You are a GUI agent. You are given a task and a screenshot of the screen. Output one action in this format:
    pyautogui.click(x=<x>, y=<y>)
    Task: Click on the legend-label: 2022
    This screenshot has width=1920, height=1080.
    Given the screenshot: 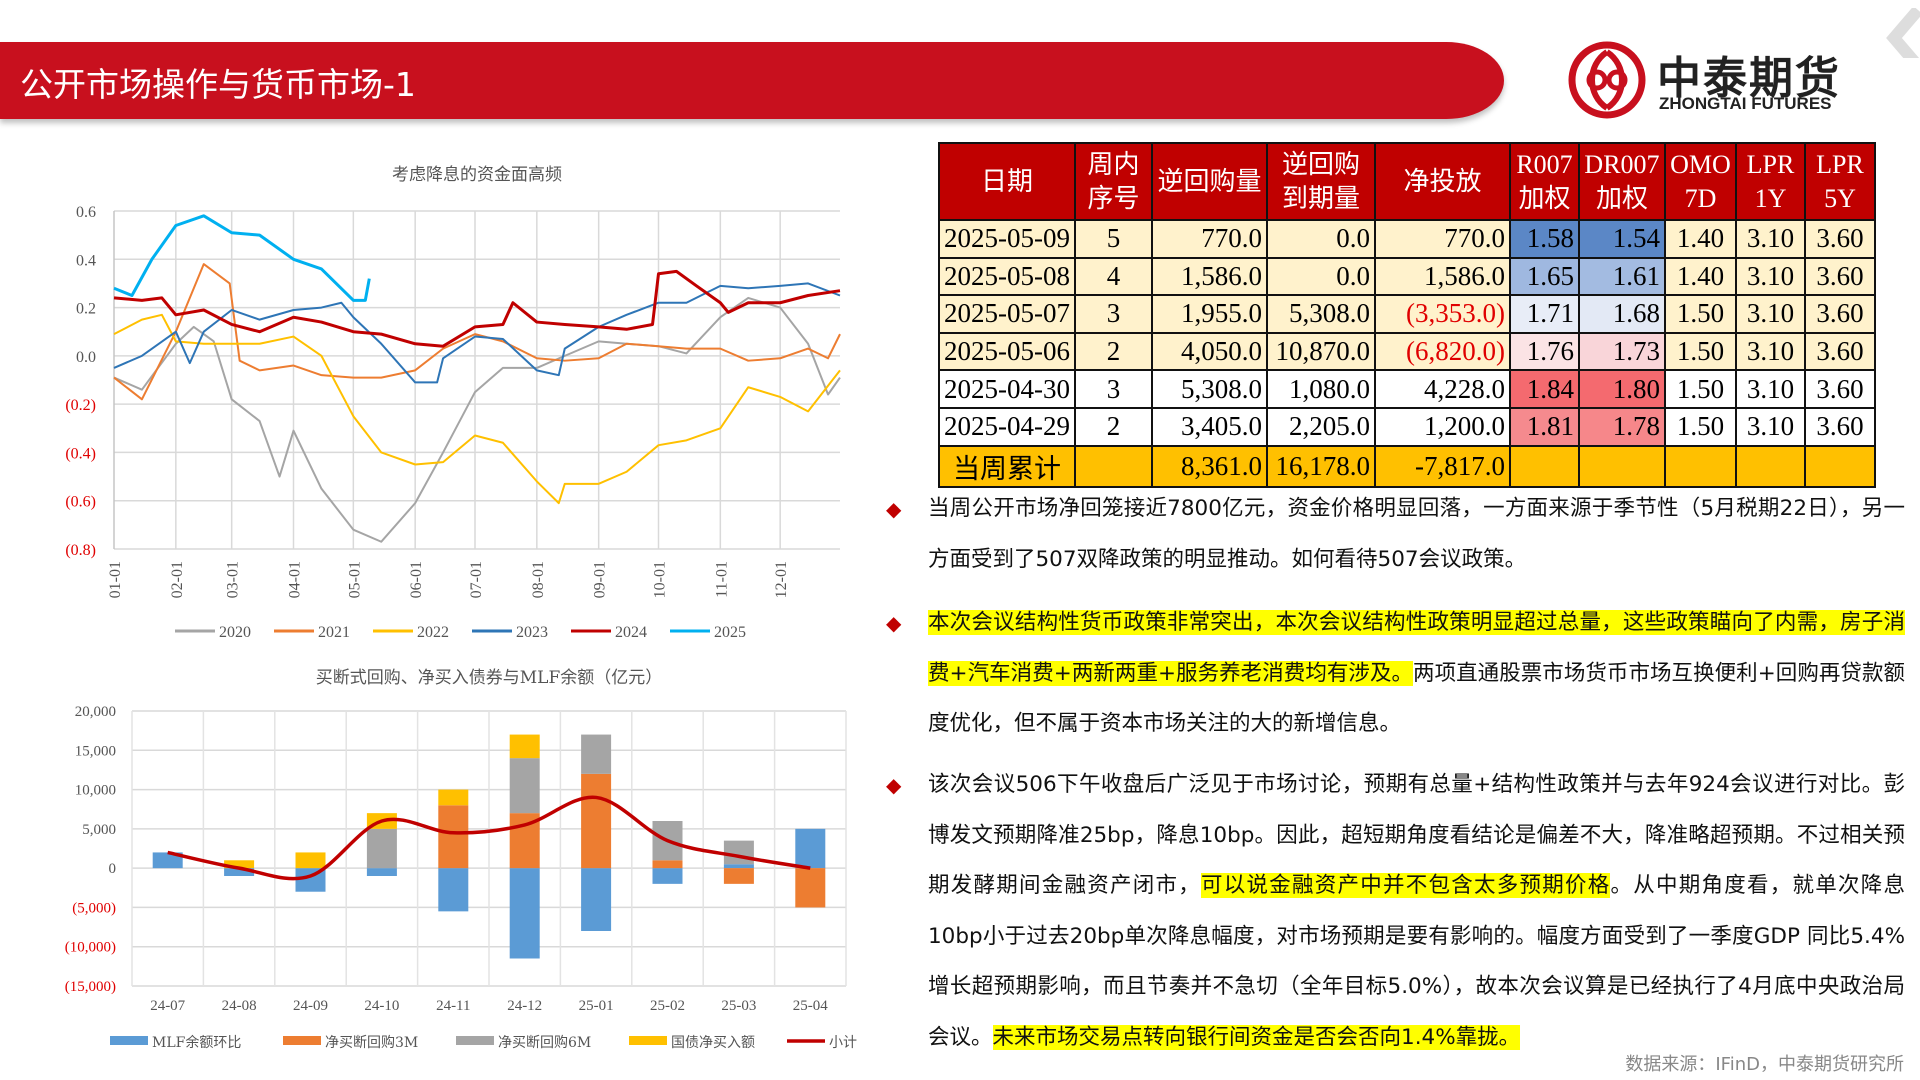 What is the action you would take?
    pyautogui.click(x=433, y=632)
    